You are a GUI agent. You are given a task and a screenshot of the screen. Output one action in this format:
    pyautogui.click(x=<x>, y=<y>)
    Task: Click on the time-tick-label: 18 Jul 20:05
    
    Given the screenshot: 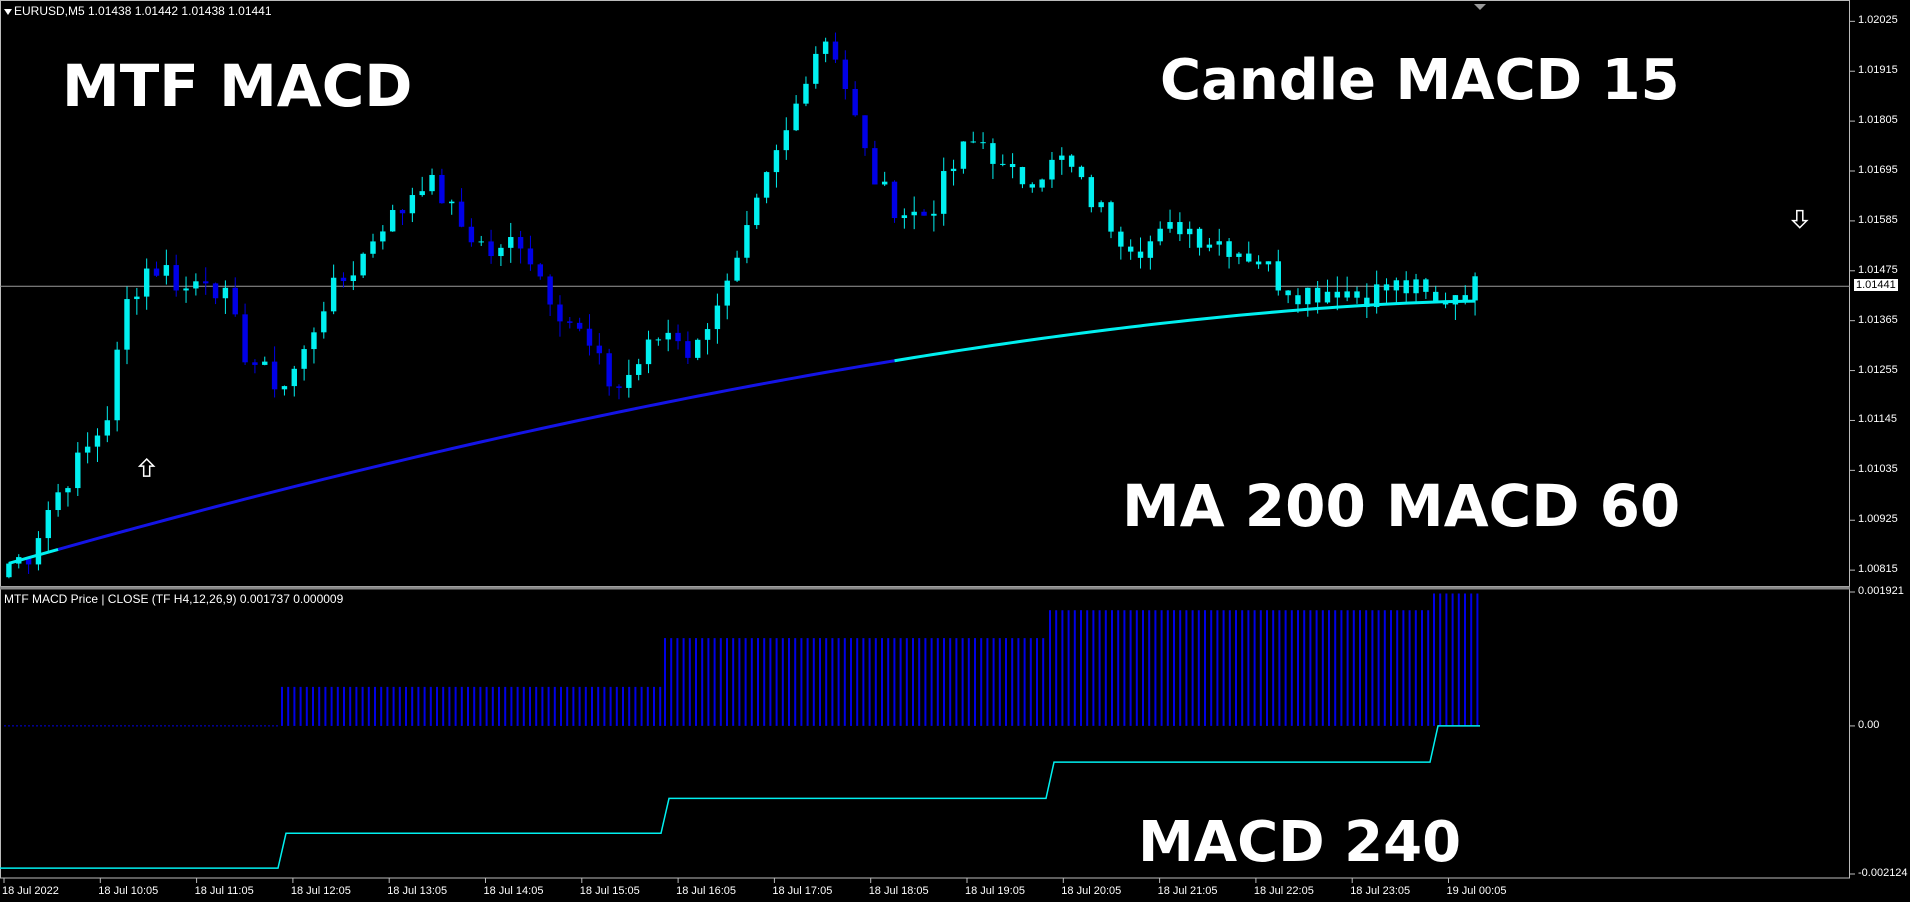 What is the action you would take?
    pyautogui.click(x=1091, y=891)
    